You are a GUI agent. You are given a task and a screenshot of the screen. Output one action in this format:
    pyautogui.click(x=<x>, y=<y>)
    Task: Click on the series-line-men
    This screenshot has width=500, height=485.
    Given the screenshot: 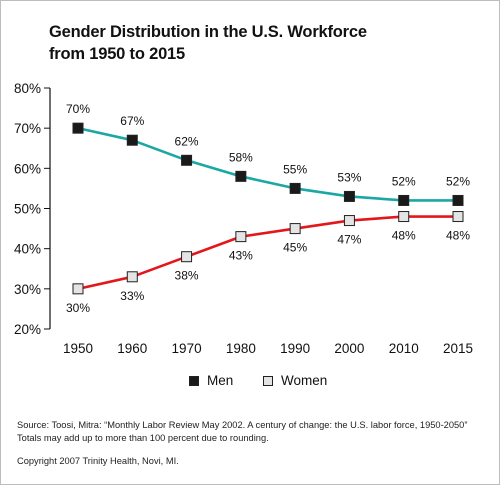 What is the action you would take?
    pyautogui.click(x=268, y=164)
    